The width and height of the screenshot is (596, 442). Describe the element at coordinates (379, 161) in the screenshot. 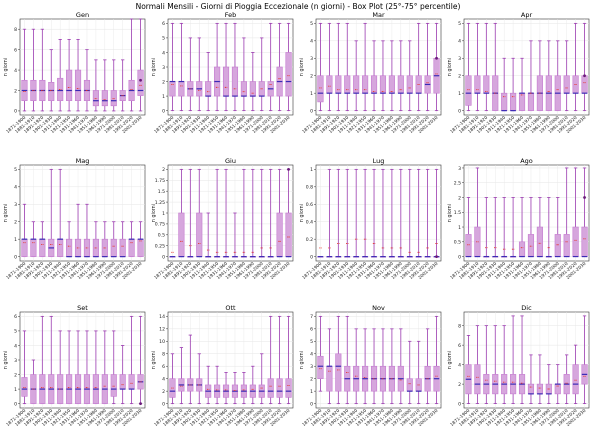

I see `subplot-title: Lug` at that location.